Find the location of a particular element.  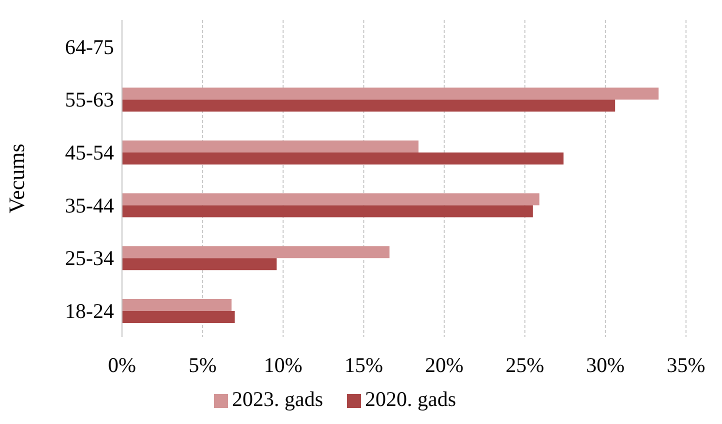

x-tick-label: 25% is located at coordinates (525, 364).